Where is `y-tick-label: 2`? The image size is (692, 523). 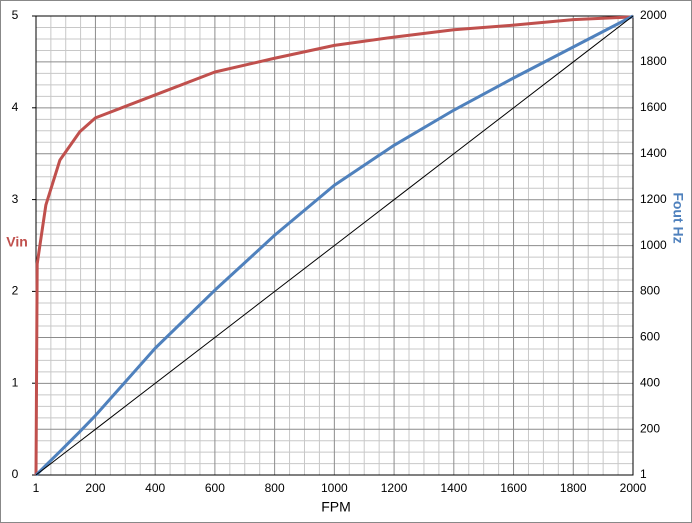
y-tick-label: 2 is located at coordinates (15, 291).